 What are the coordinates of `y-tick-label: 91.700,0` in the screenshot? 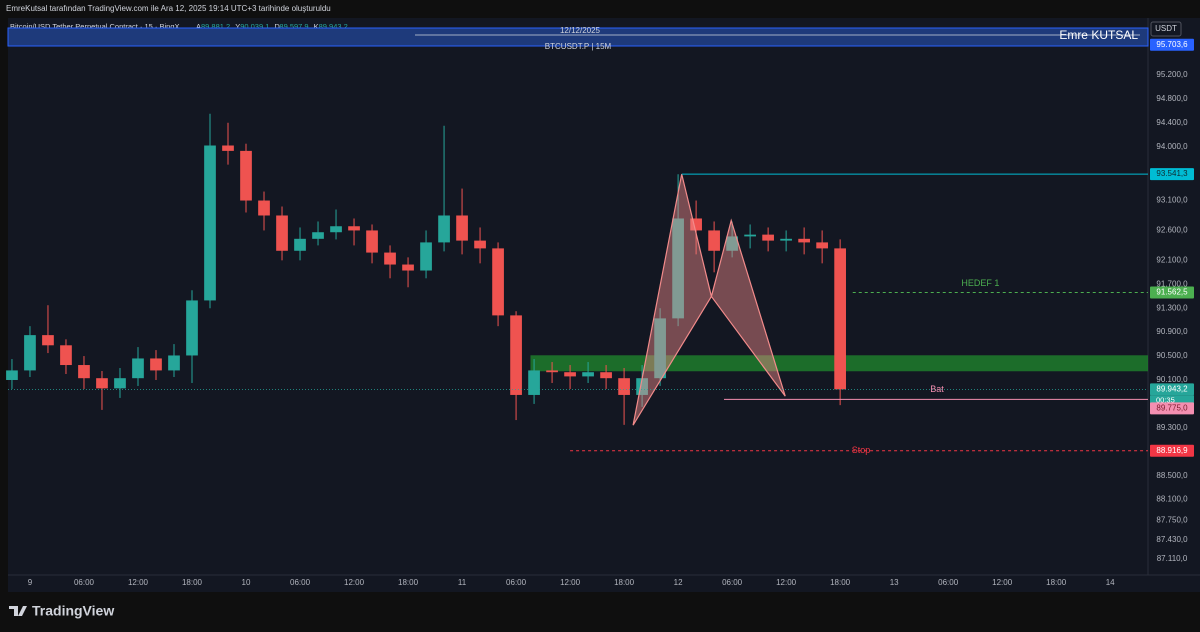 It's located at (1172, 283).